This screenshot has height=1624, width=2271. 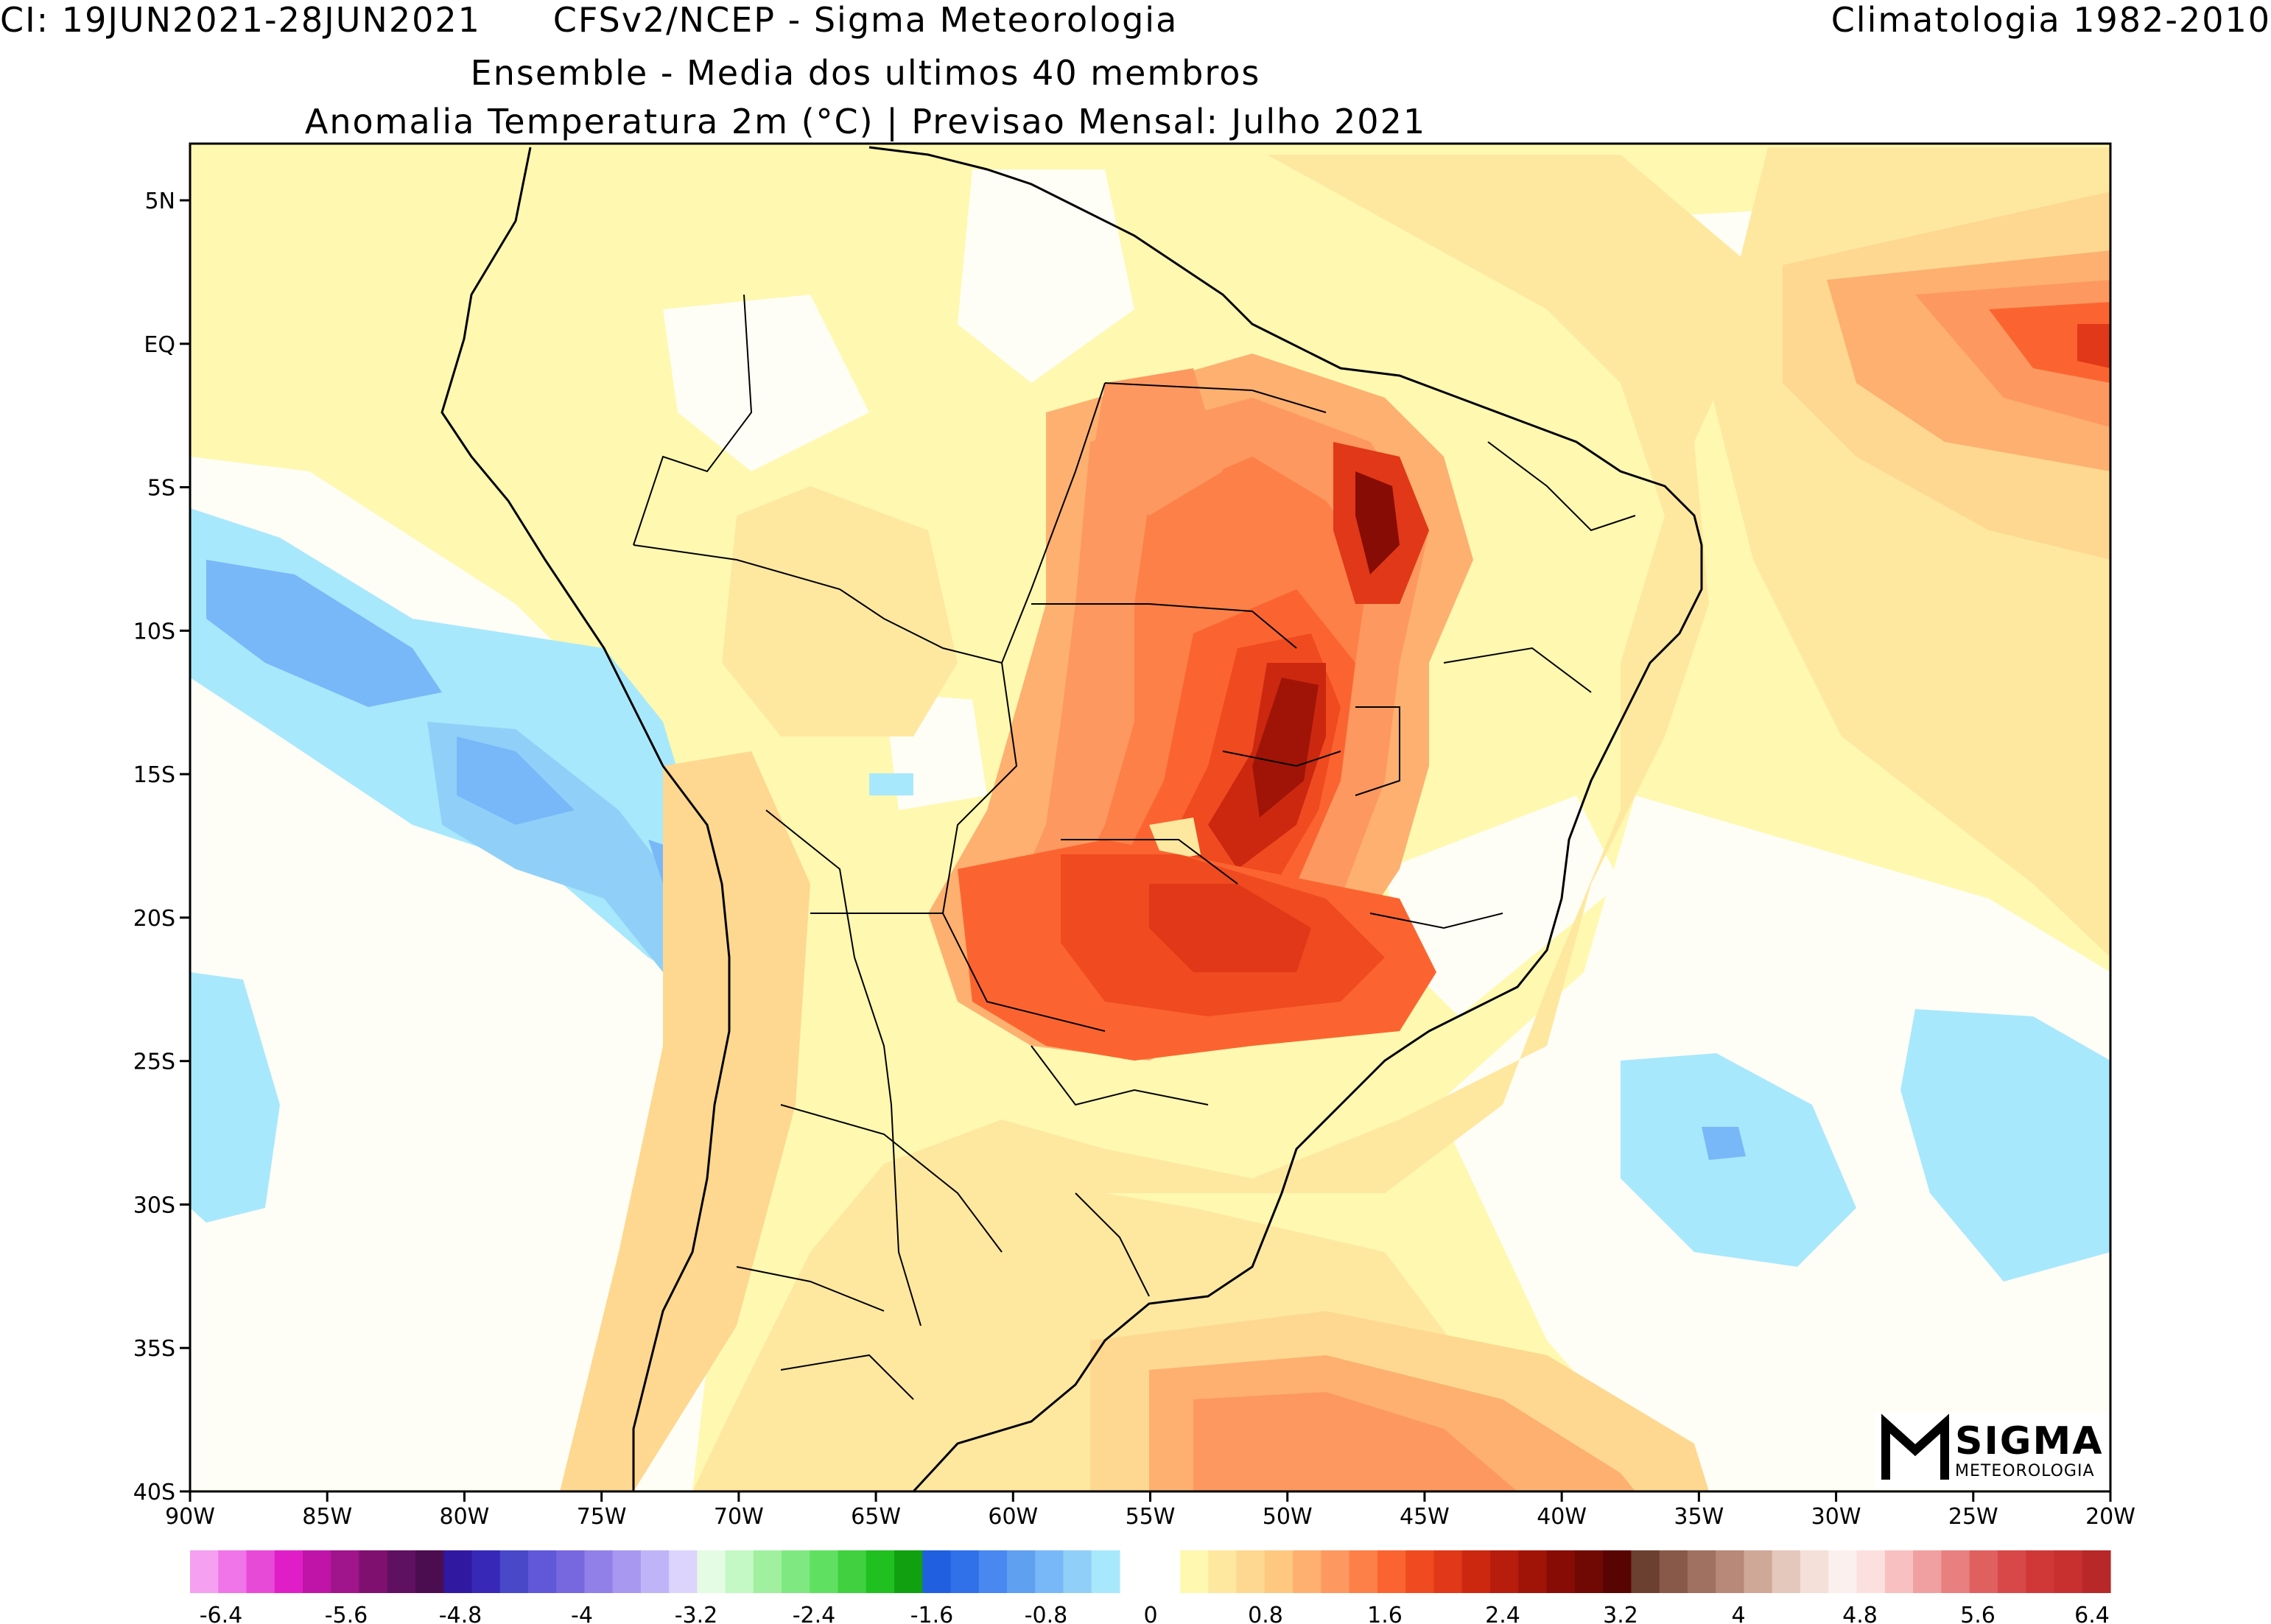 I want to click on lat-tick-label: 40S, so click(x=154, y=1493).